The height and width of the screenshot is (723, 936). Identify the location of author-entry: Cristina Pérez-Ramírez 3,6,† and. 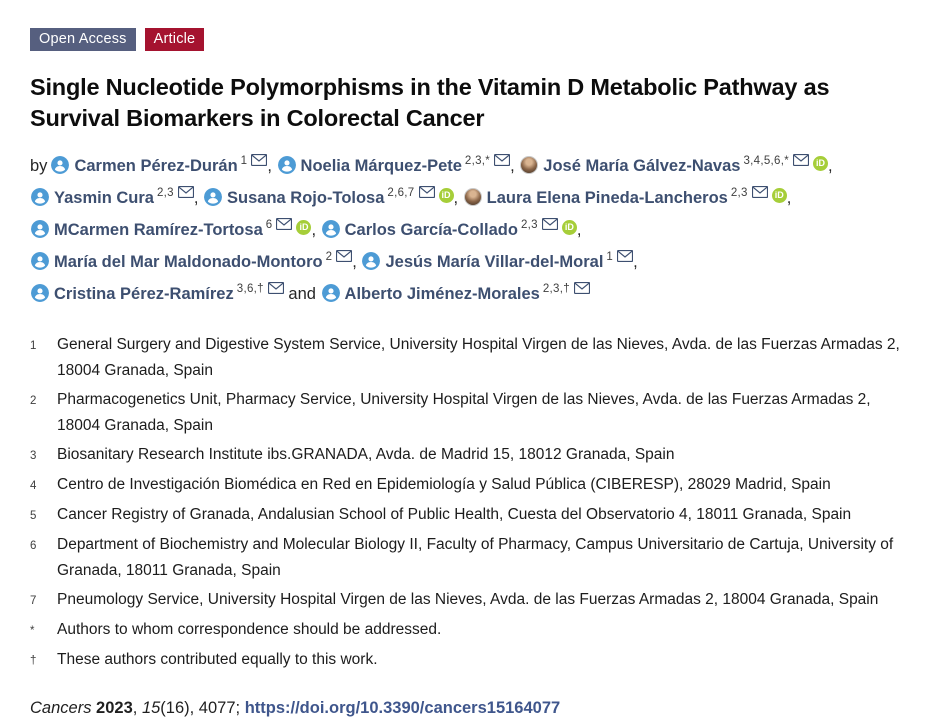
(175, 292).